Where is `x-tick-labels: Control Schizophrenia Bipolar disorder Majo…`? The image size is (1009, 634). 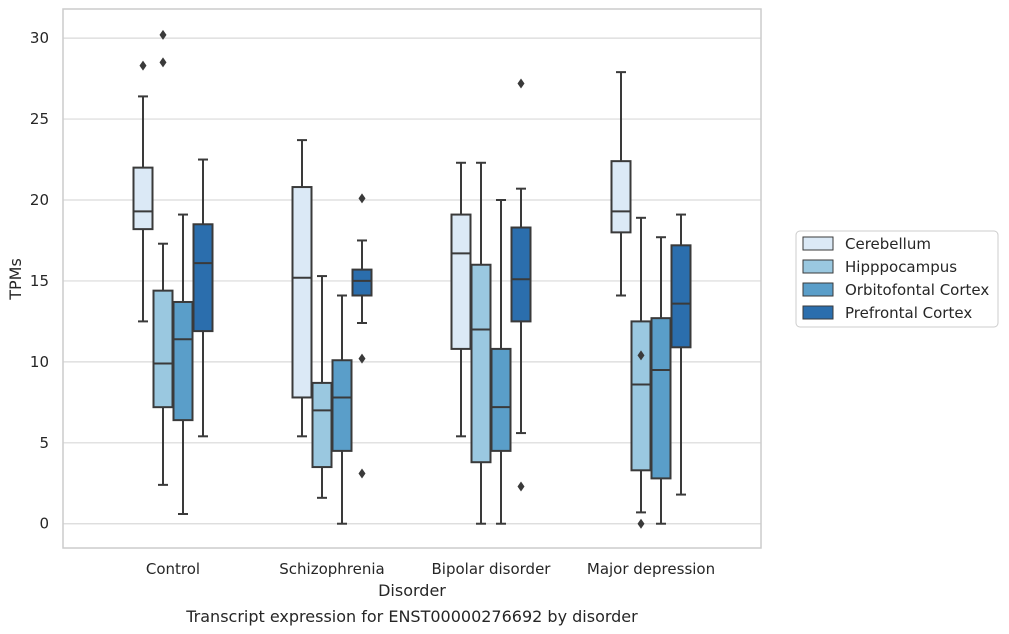 x-tick-labels: Control Schizophrenia Bipolar disorder Majo… is located at coordinates (430, 569).